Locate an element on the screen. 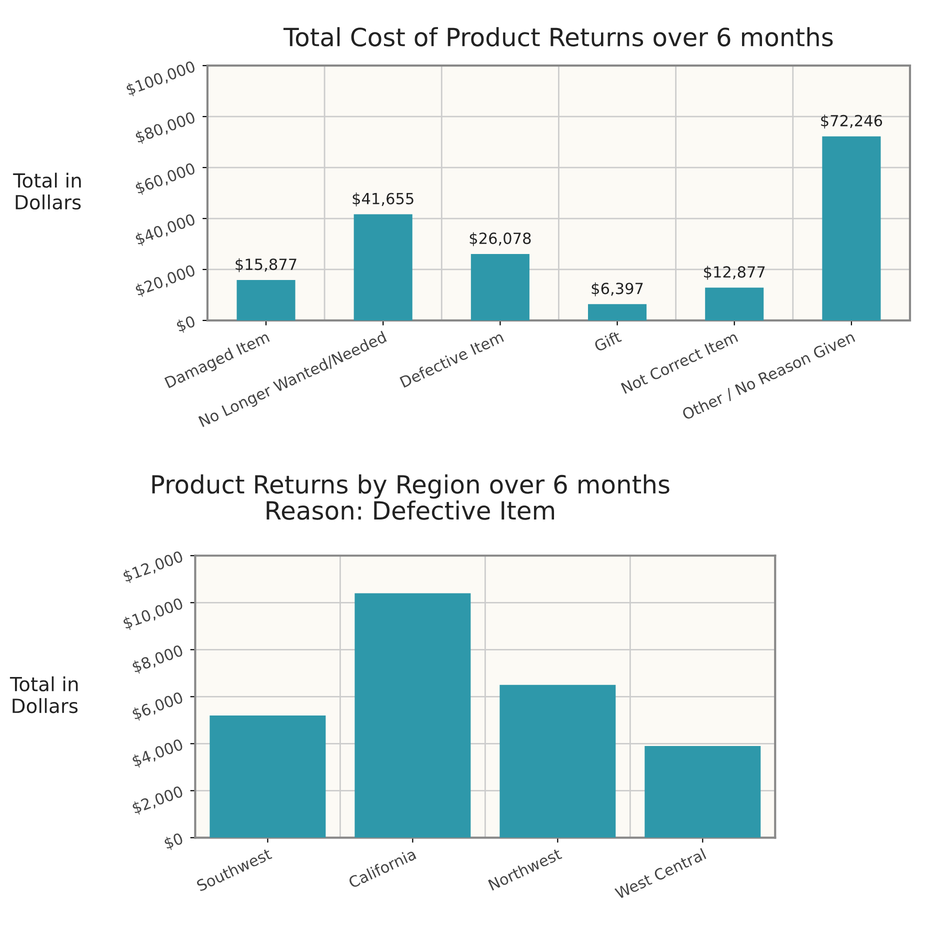 The width and height of the screenshot is (943, 937). data-label: $6,397 is located at coordinates (617, 289).